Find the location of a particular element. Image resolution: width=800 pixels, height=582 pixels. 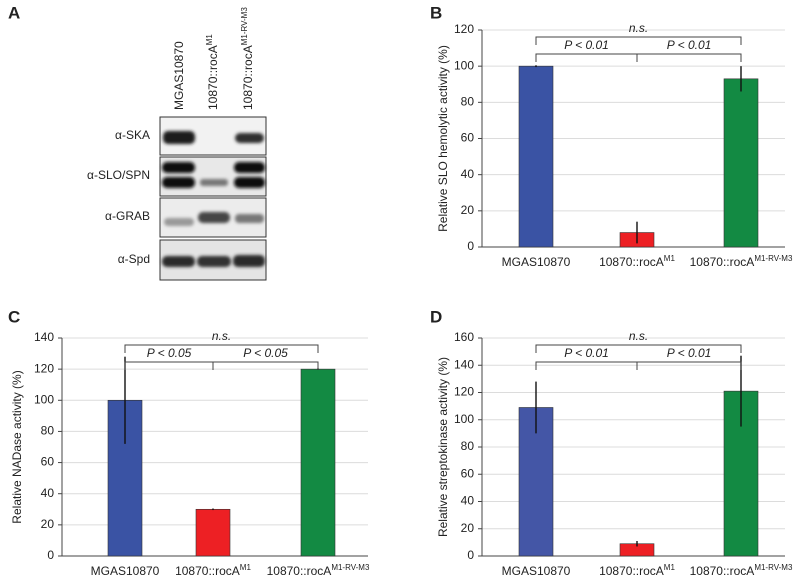

panel-label: A is located at coordinates (14, 12).